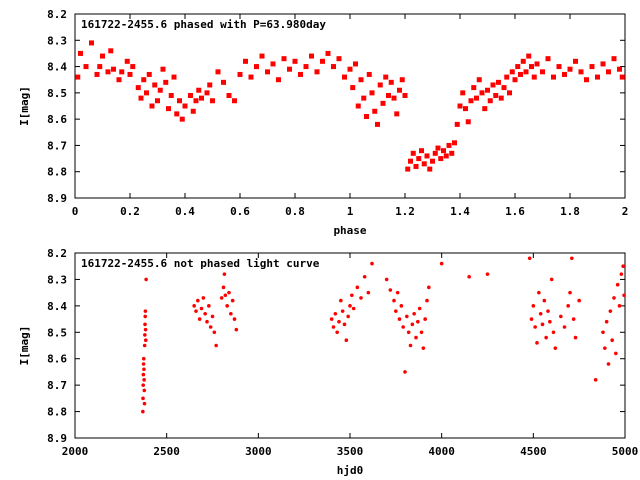  I want to click on y-axis-label: I[mag], so click(24, 106).